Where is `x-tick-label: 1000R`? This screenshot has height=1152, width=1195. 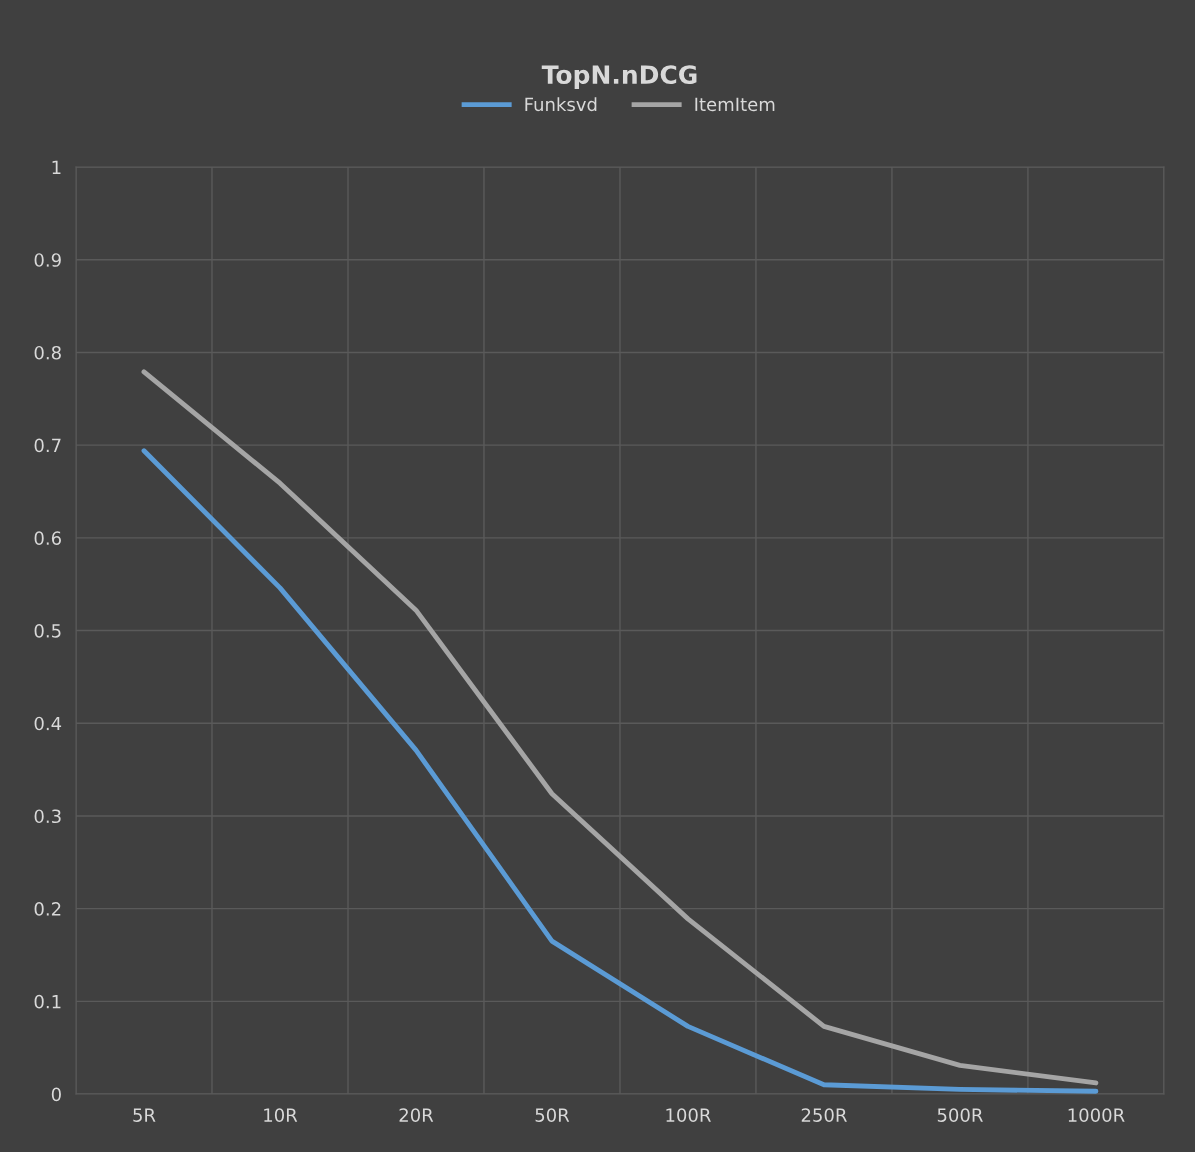
x-tick-label: 1000R is located at coordinates (1096, 1115).